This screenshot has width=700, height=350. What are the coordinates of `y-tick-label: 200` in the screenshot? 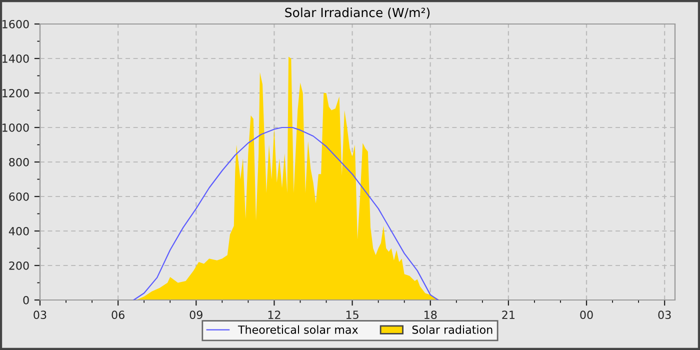 It's located at (19, 265).